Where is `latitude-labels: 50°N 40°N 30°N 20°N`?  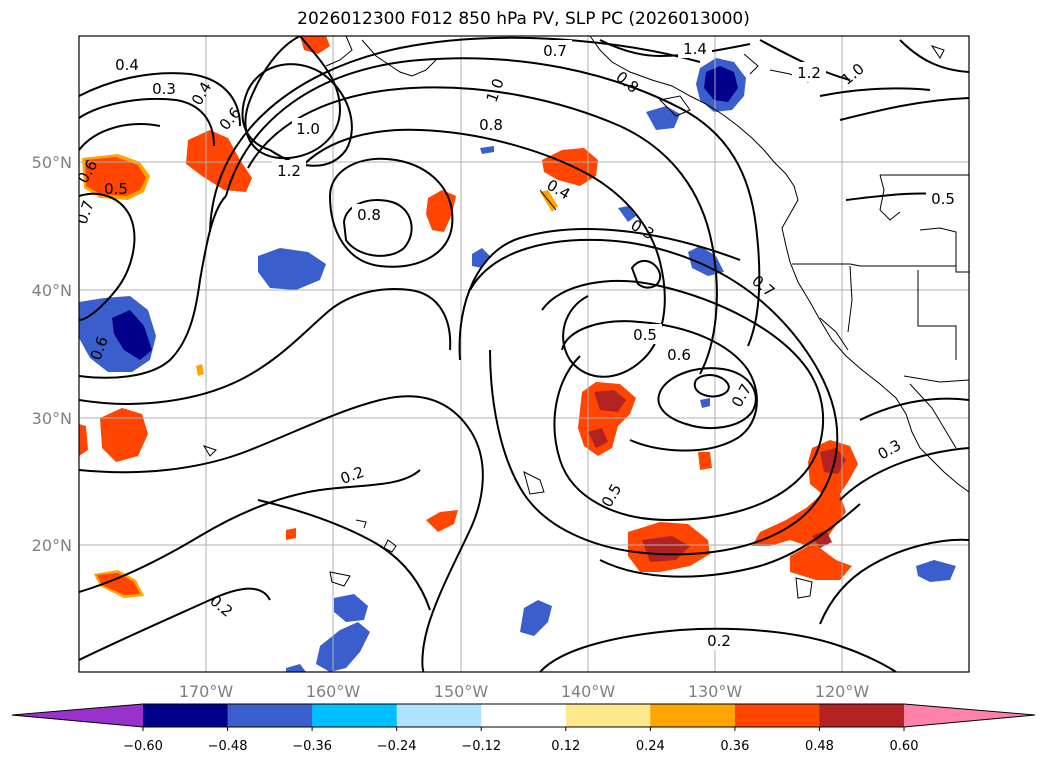
latitude-labels: 50°N 40°N 30°N 20°N is located at coordinates (52, 354).